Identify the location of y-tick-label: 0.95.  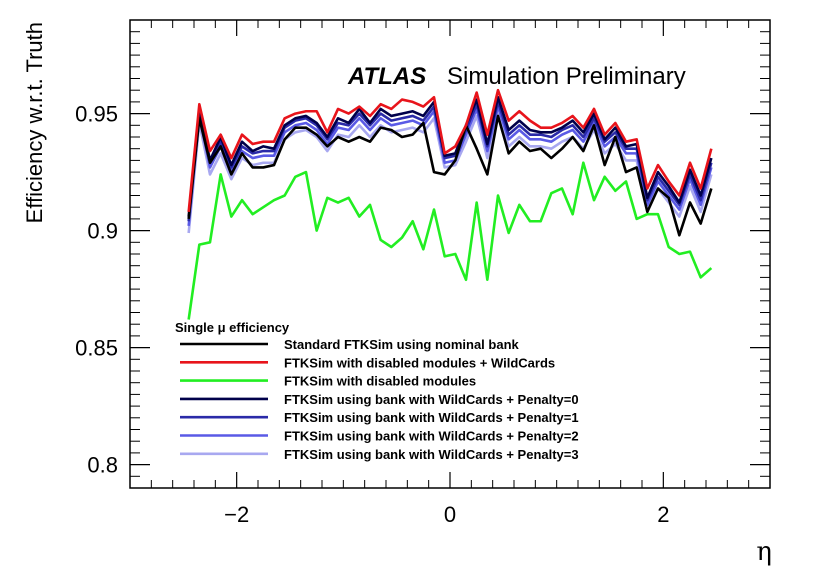
(96, 114).